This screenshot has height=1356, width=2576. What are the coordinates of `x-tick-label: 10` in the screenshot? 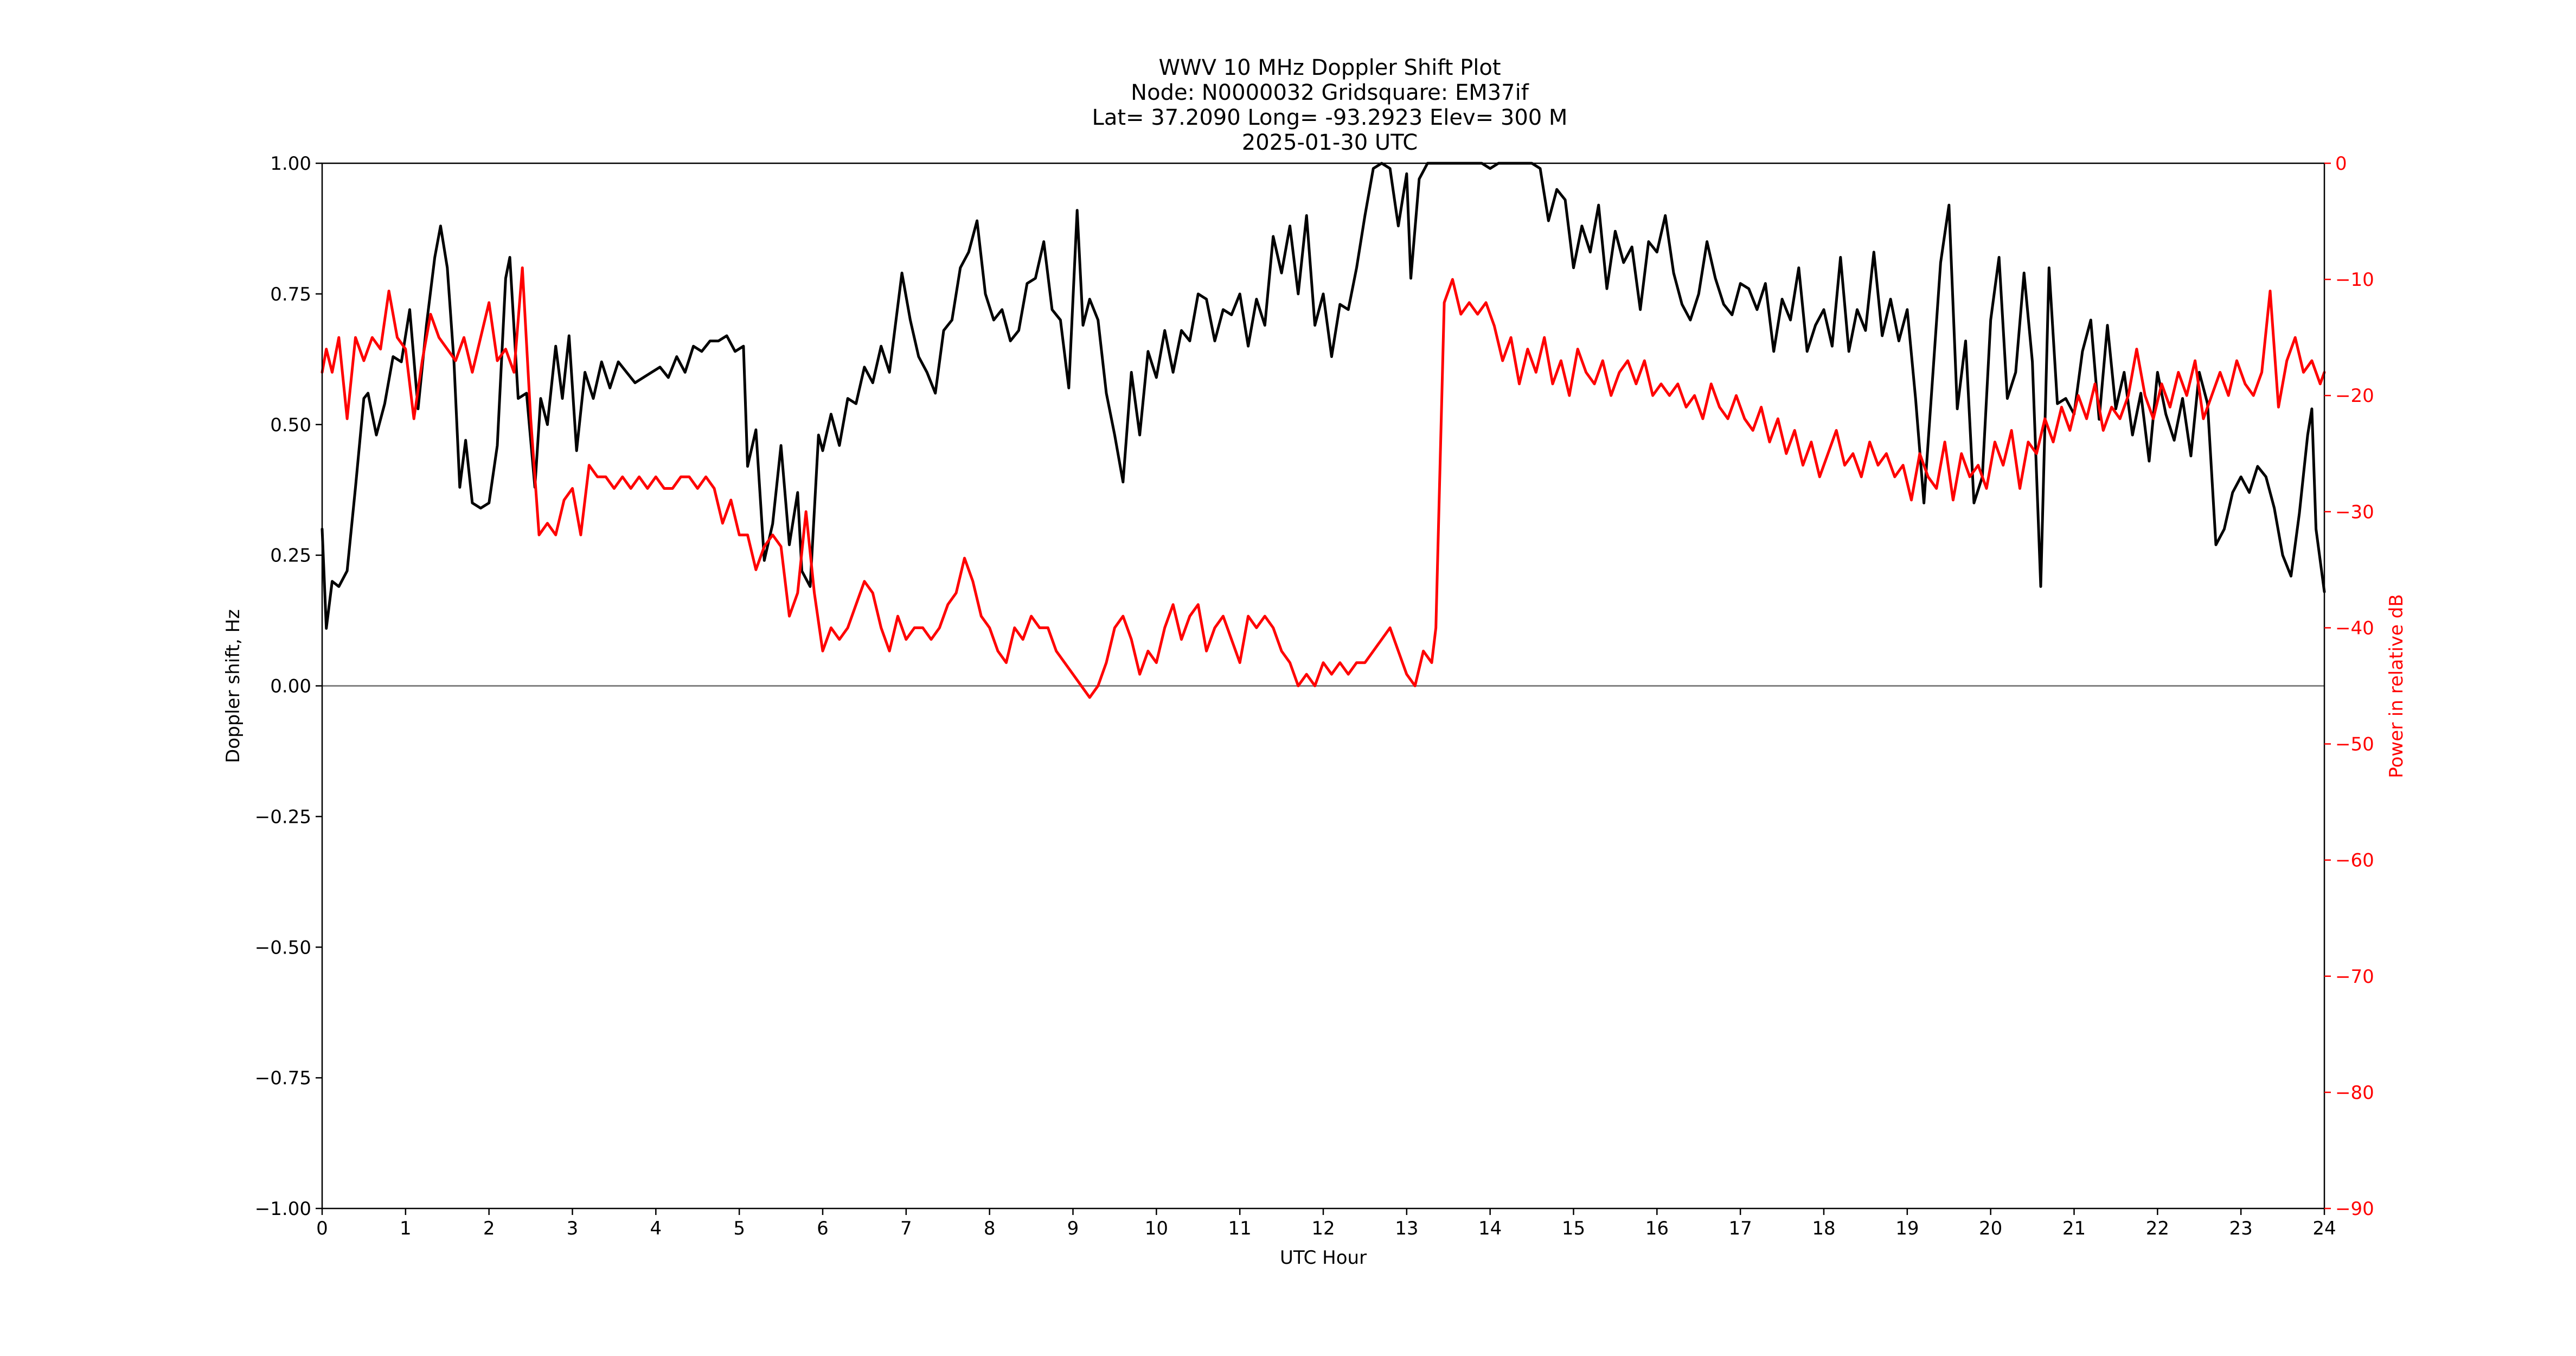 It's located at (1156, 1228).